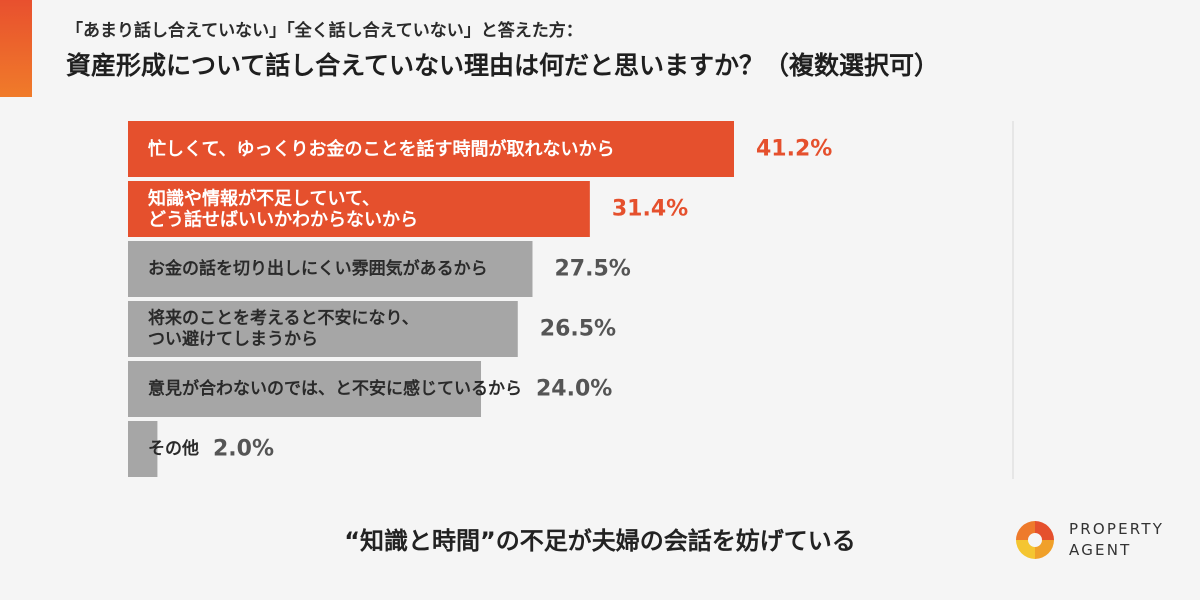  I want to click on category-label-4: 将来のことを考えると不安になり、つい避けてしまうから, so click(283, 329).